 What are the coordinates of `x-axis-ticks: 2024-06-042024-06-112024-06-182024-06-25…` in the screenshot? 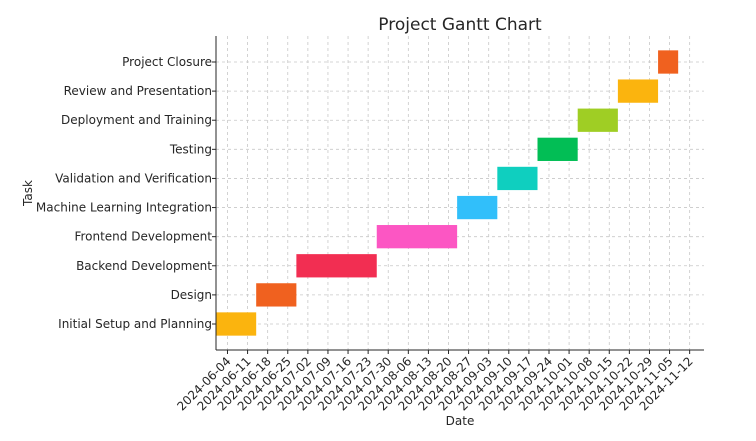 It's located at (435, 381).